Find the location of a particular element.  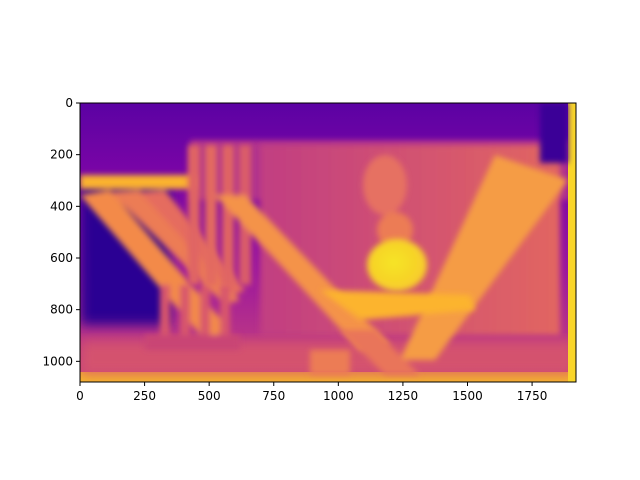

x-tick-label: 1250 is located at coordinates (403, 396).